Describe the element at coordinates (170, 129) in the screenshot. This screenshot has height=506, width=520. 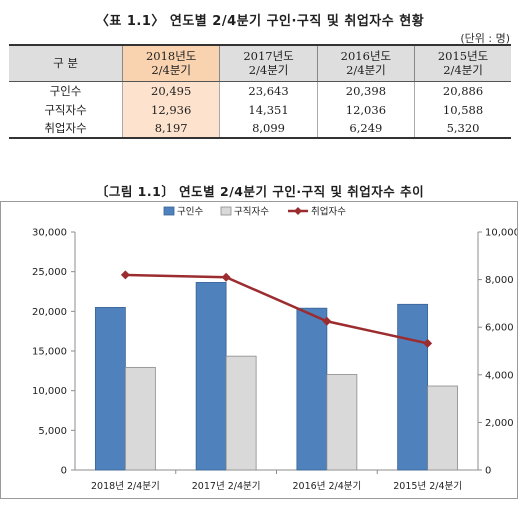
I see `table-cell: 8,197` at that location.